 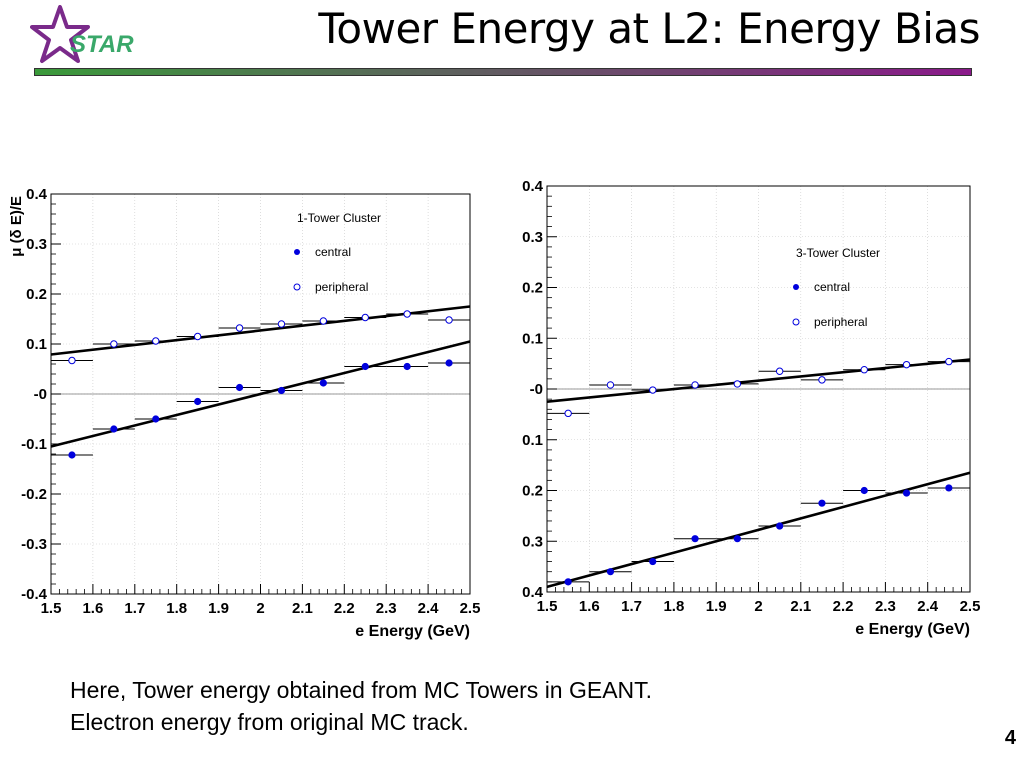 What do you see at coordinates (36, 344) in the screenshot?
I see `chart-1-y-tick-label: 0.1` at bounding box center [36, 344].